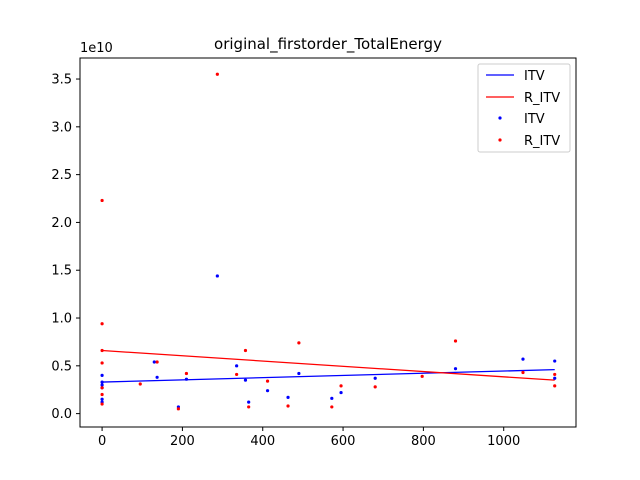 The width and height of the screenshot is (640, 480). What do you see at coordinates (182, 441) in the screenshot?
I see `x-tick-label: 200` at bounding box center [182, 441].